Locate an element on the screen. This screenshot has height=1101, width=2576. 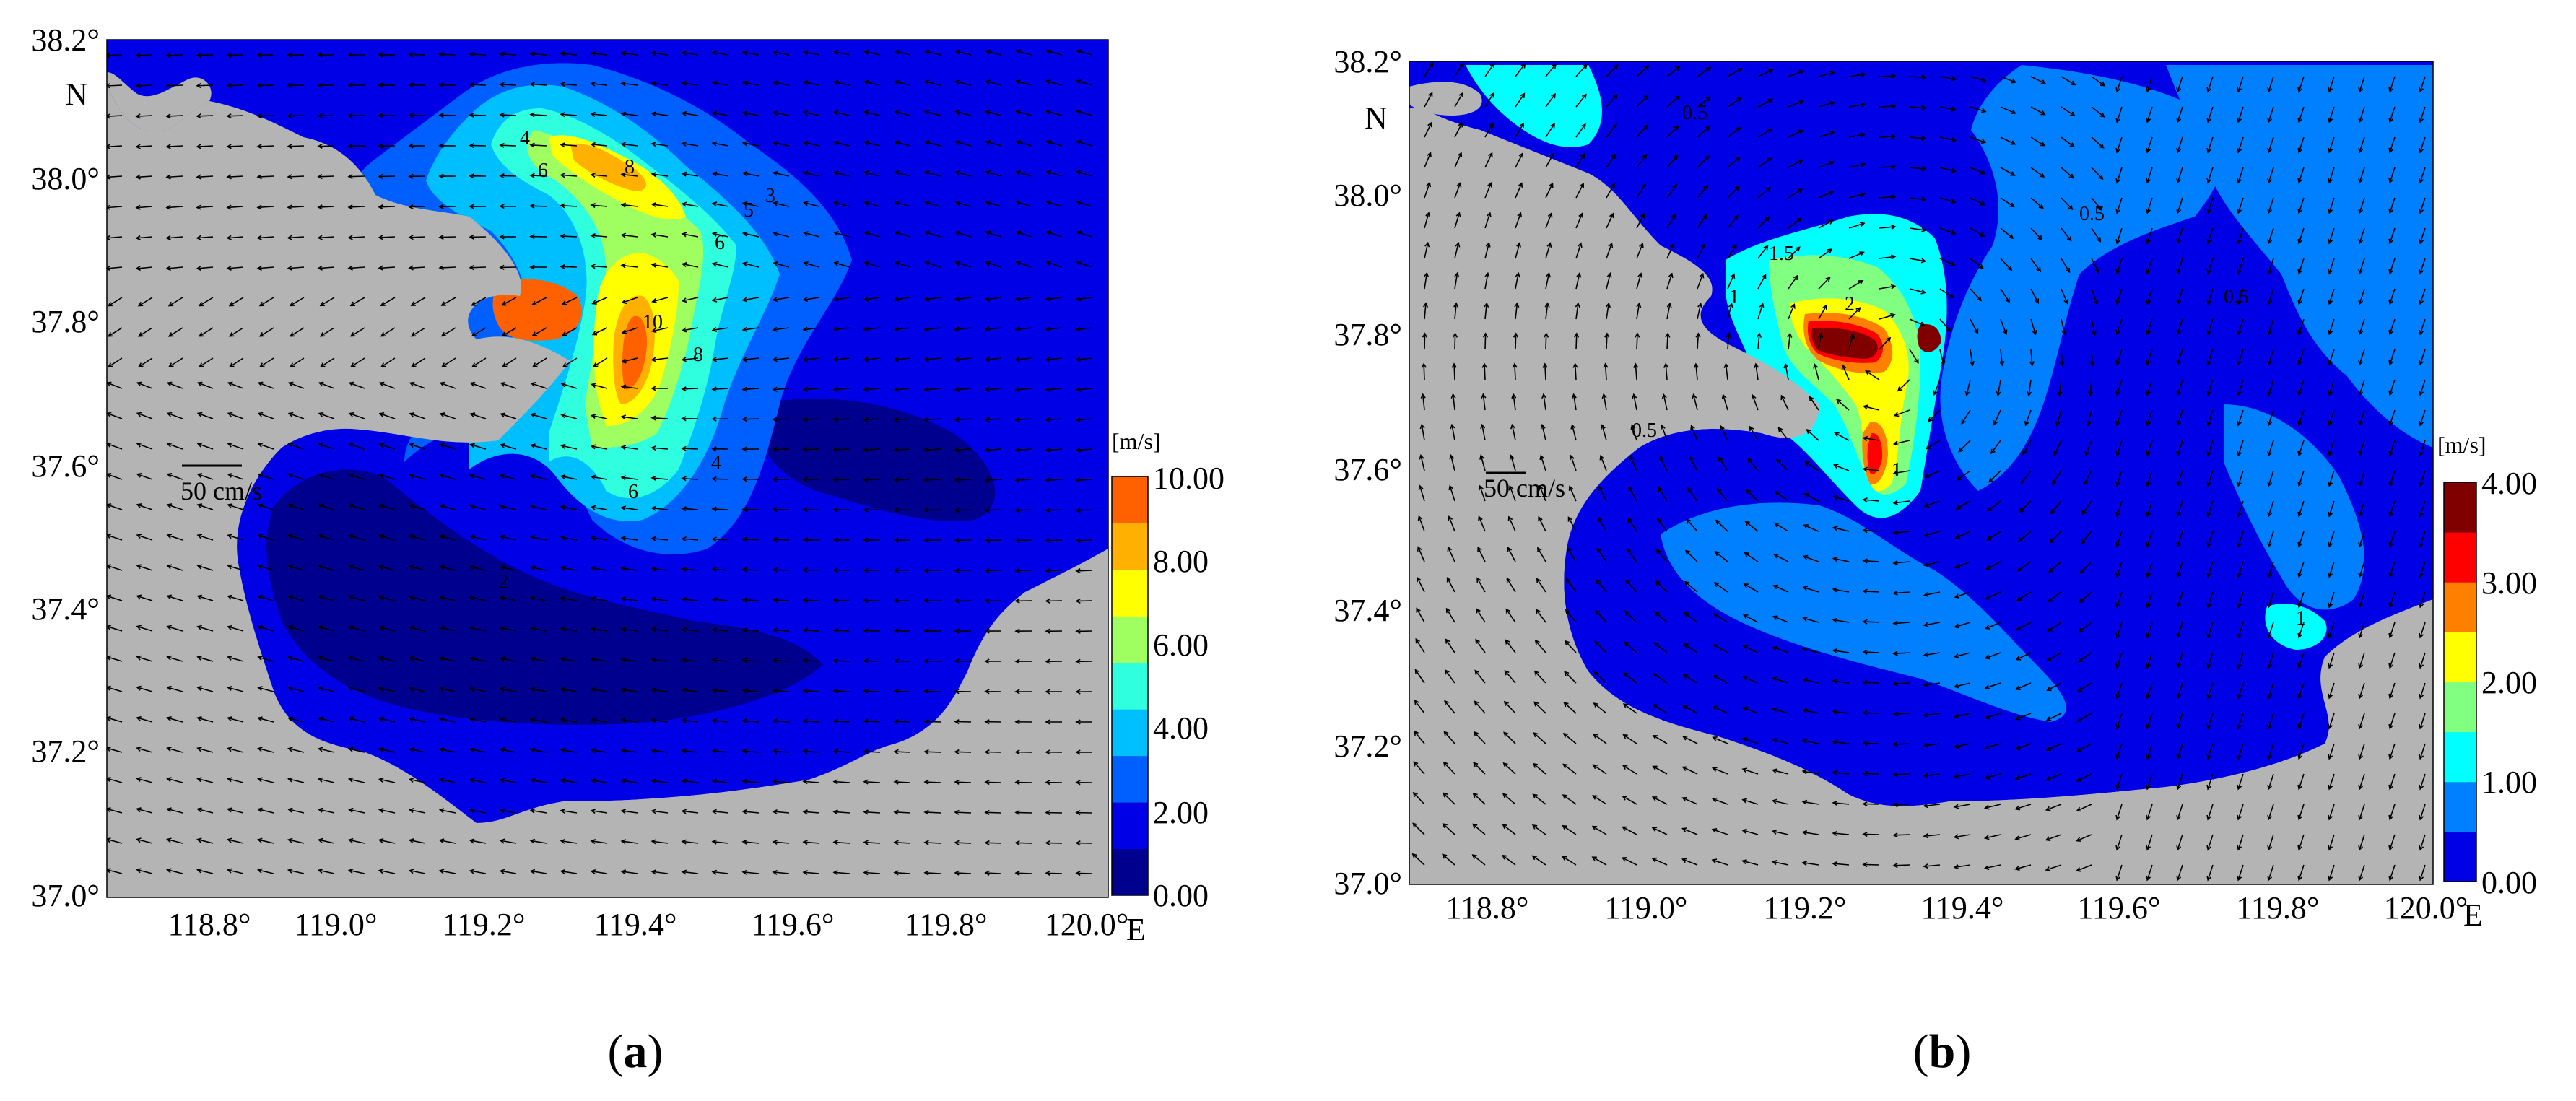
contour-label-a: 6 is located at coordinates (543, 171).